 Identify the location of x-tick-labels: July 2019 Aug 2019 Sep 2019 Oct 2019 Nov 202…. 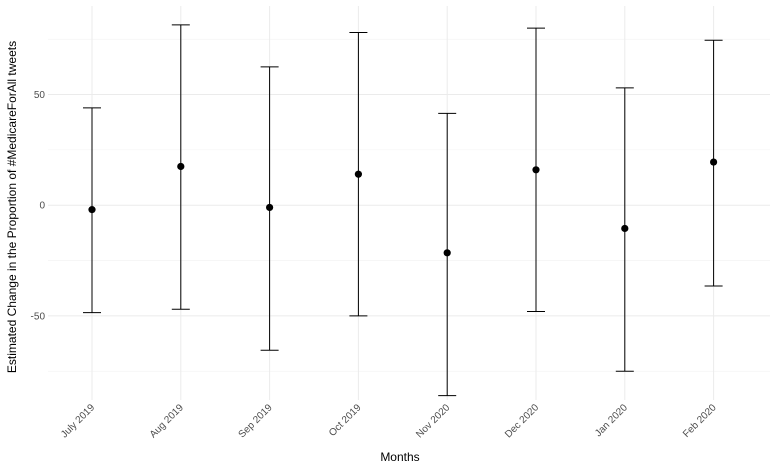
(389, 421).